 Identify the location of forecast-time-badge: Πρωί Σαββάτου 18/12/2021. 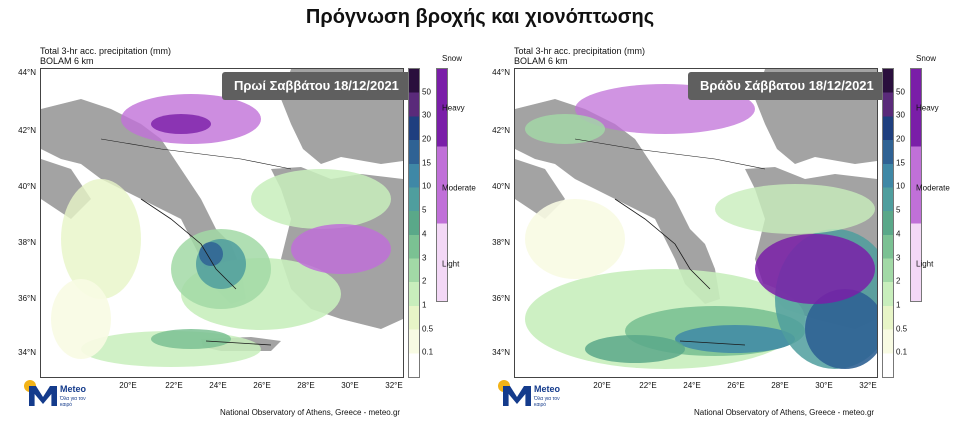
(316, 86).